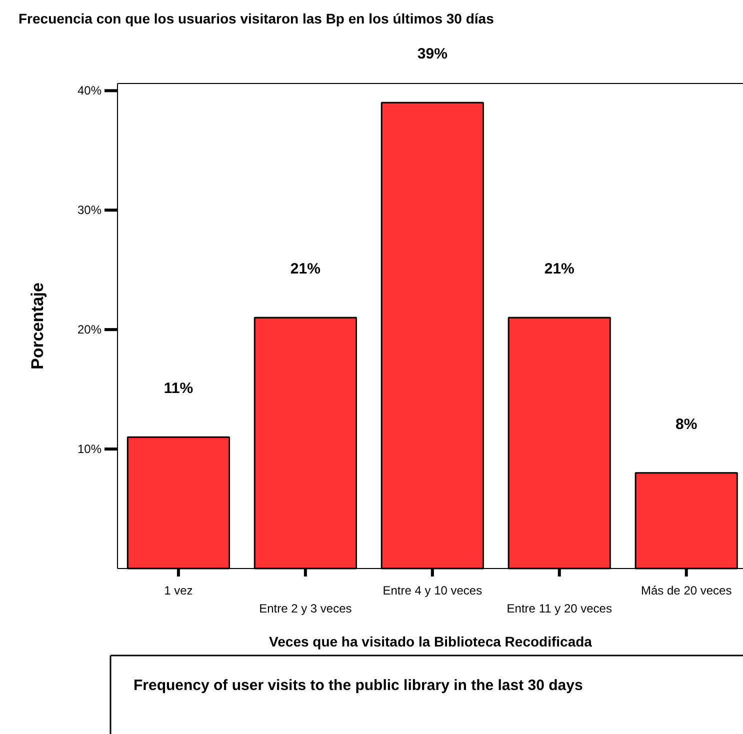 The image size is (743, 734). Describe the element at coordinates (686, 591) in the screenshot. I see `x-tick-label: Más de 20 veces` at that location.